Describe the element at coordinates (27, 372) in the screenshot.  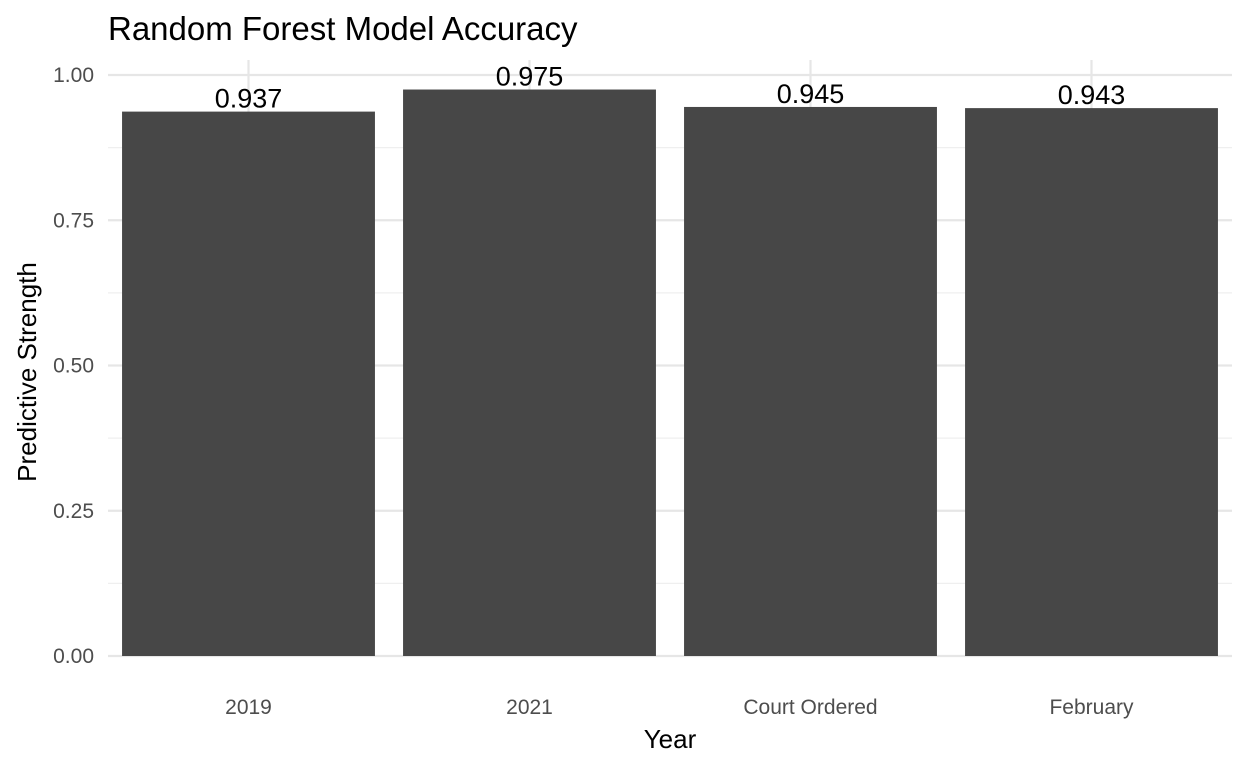
I see `y-axis-title: Predictive Strength` at that location.